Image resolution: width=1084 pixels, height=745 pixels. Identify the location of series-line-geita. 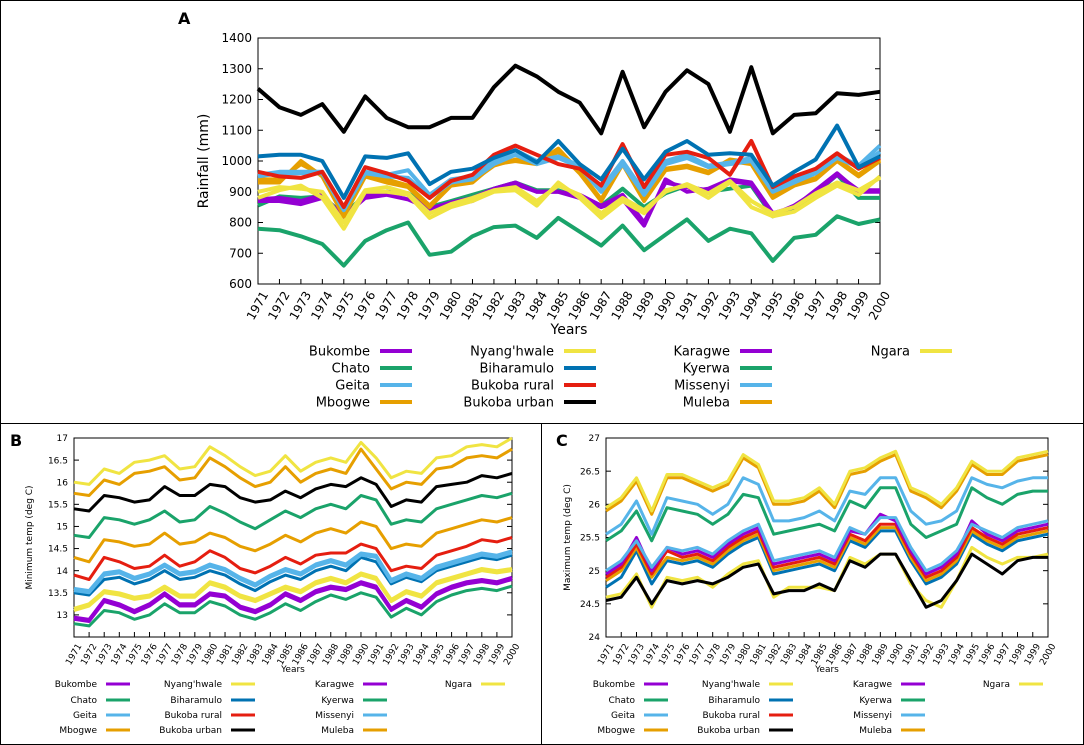
(826, 506).